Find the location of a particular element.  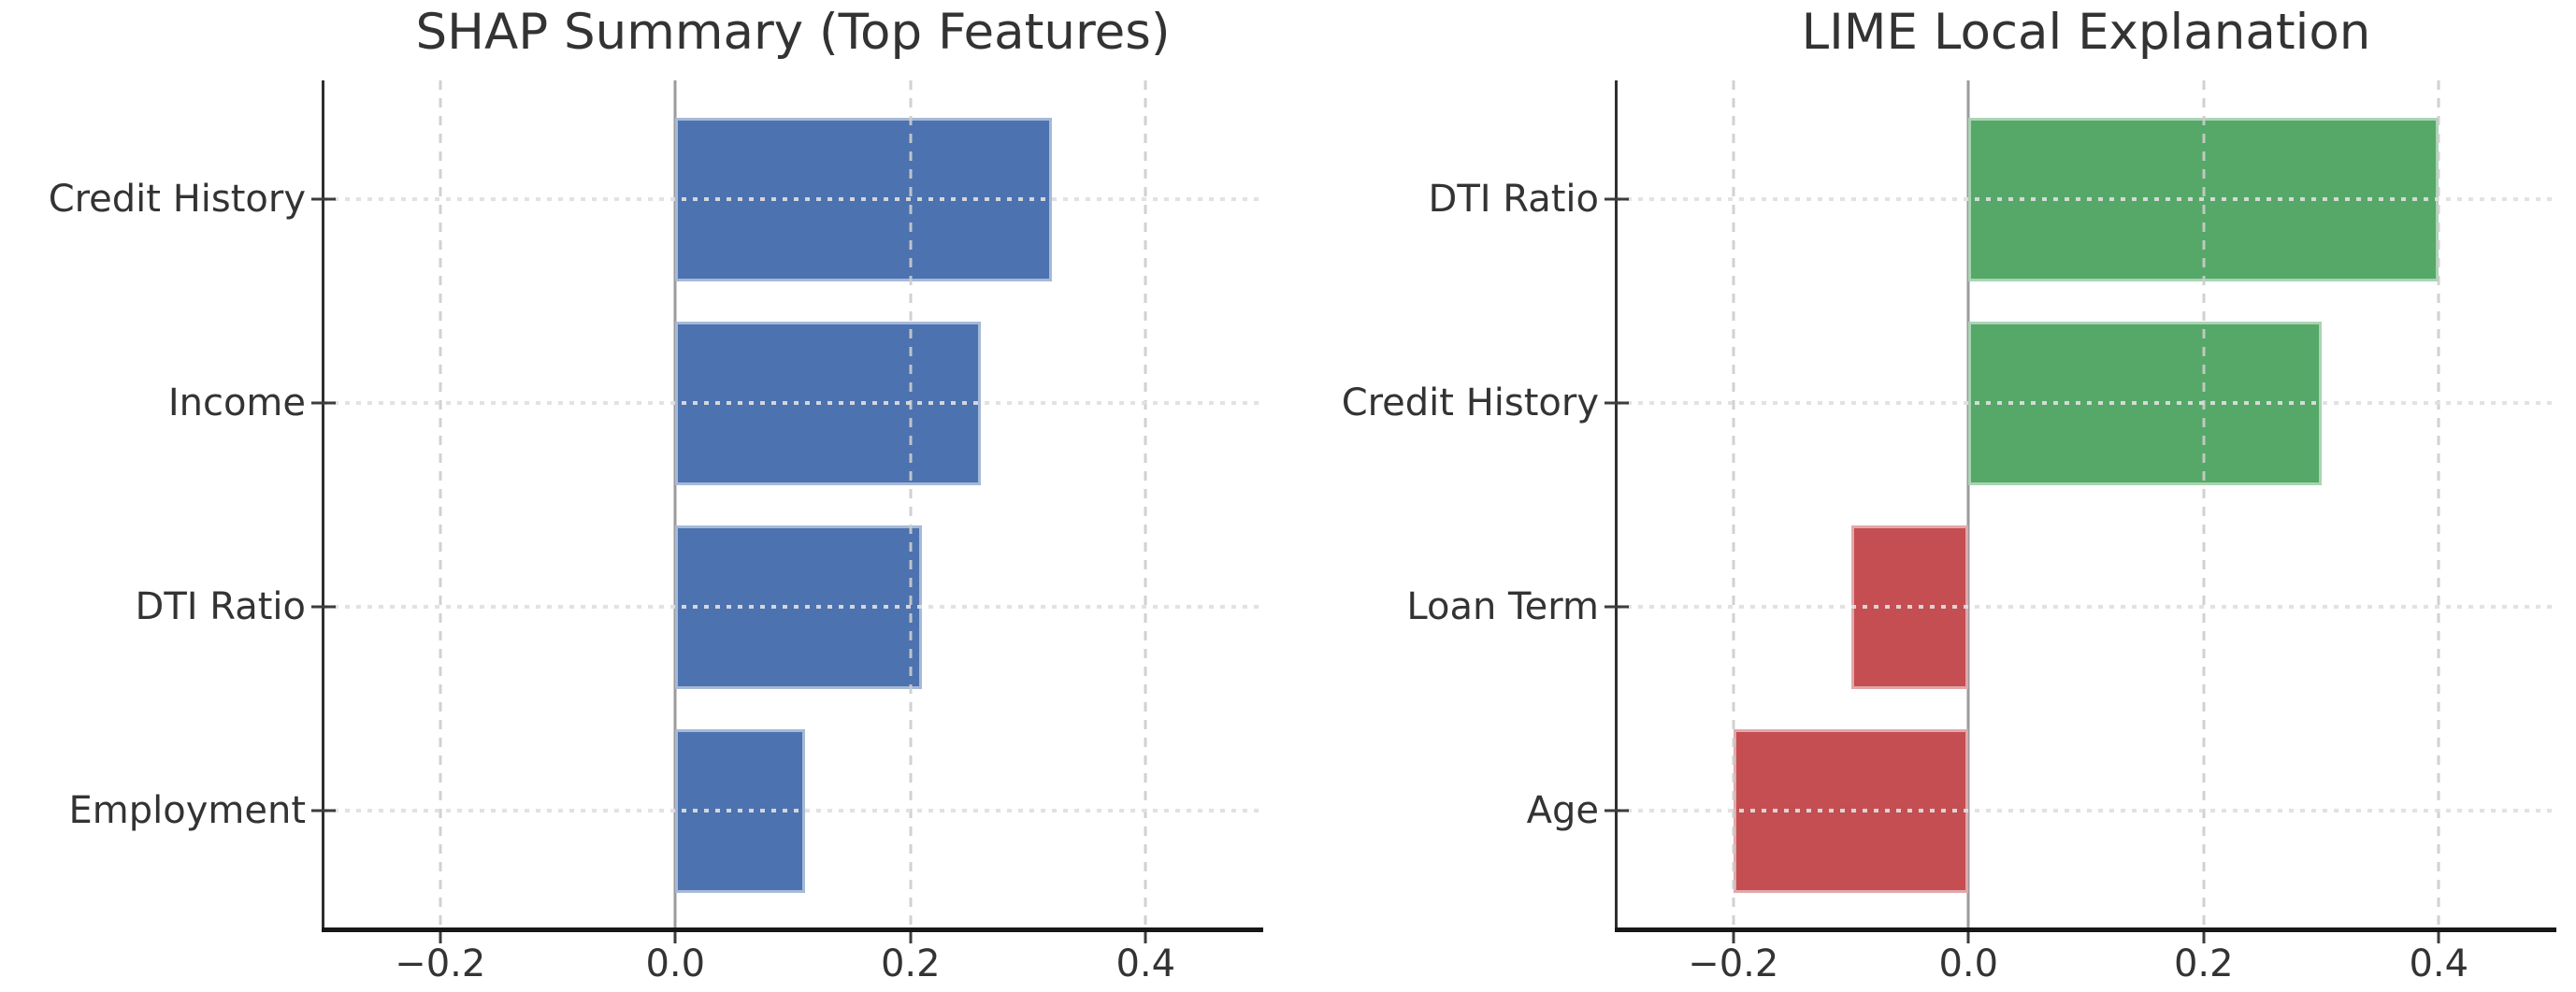

y-tick-mark-age is located at coordinates (1617, 810).